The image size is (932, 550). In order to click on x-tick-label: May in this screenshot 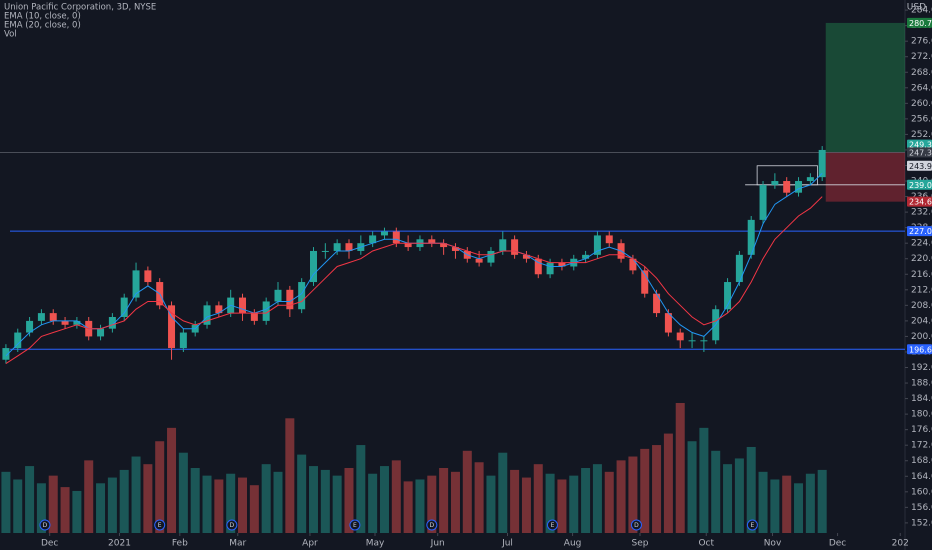, I will do `click(375, 544)`.